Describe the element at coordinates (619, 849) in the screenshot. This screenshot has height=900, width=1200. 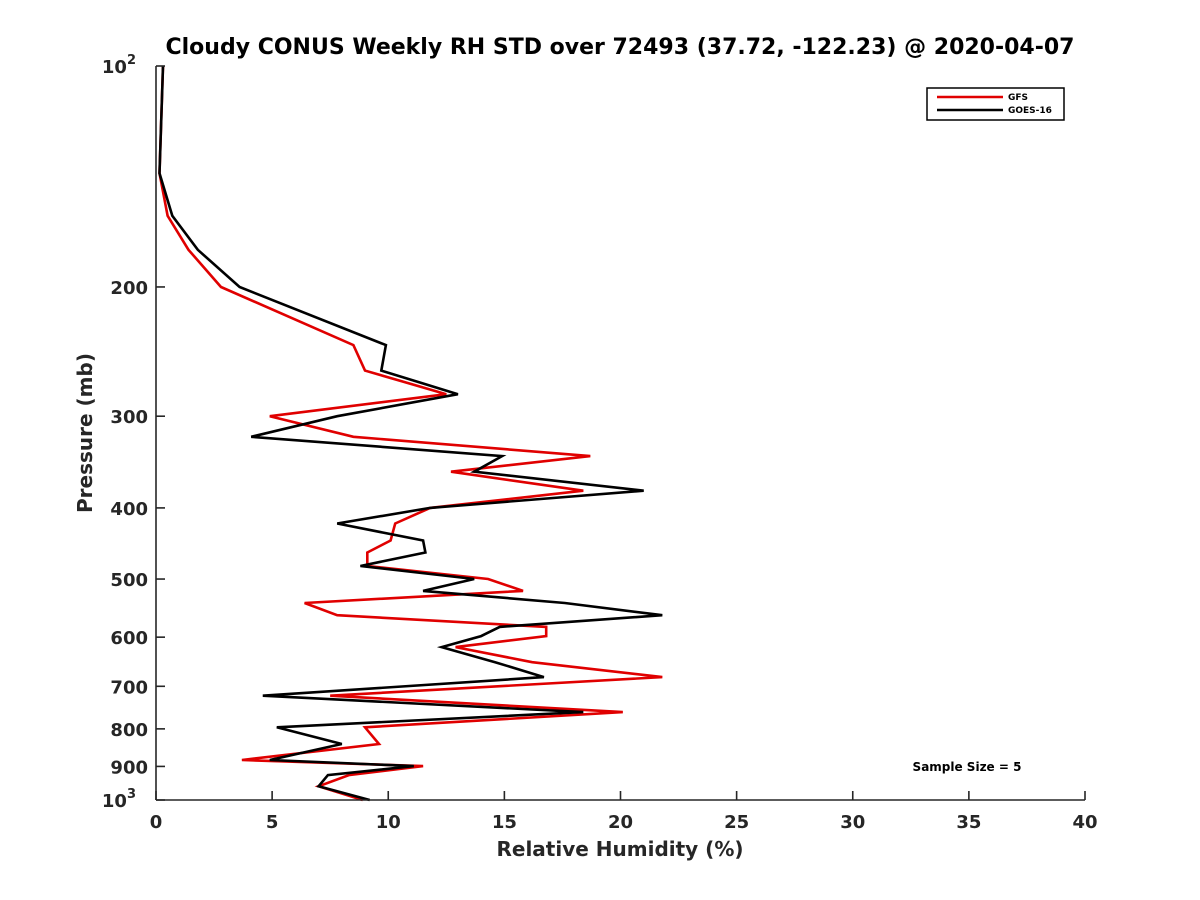
I see `x-axis-label: Relative Humidity (%)` at that location.